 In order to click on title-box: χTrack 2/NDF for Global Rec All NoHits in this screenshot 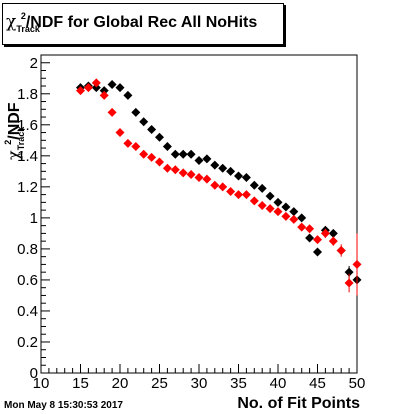, I will do `click(143, 24)`.